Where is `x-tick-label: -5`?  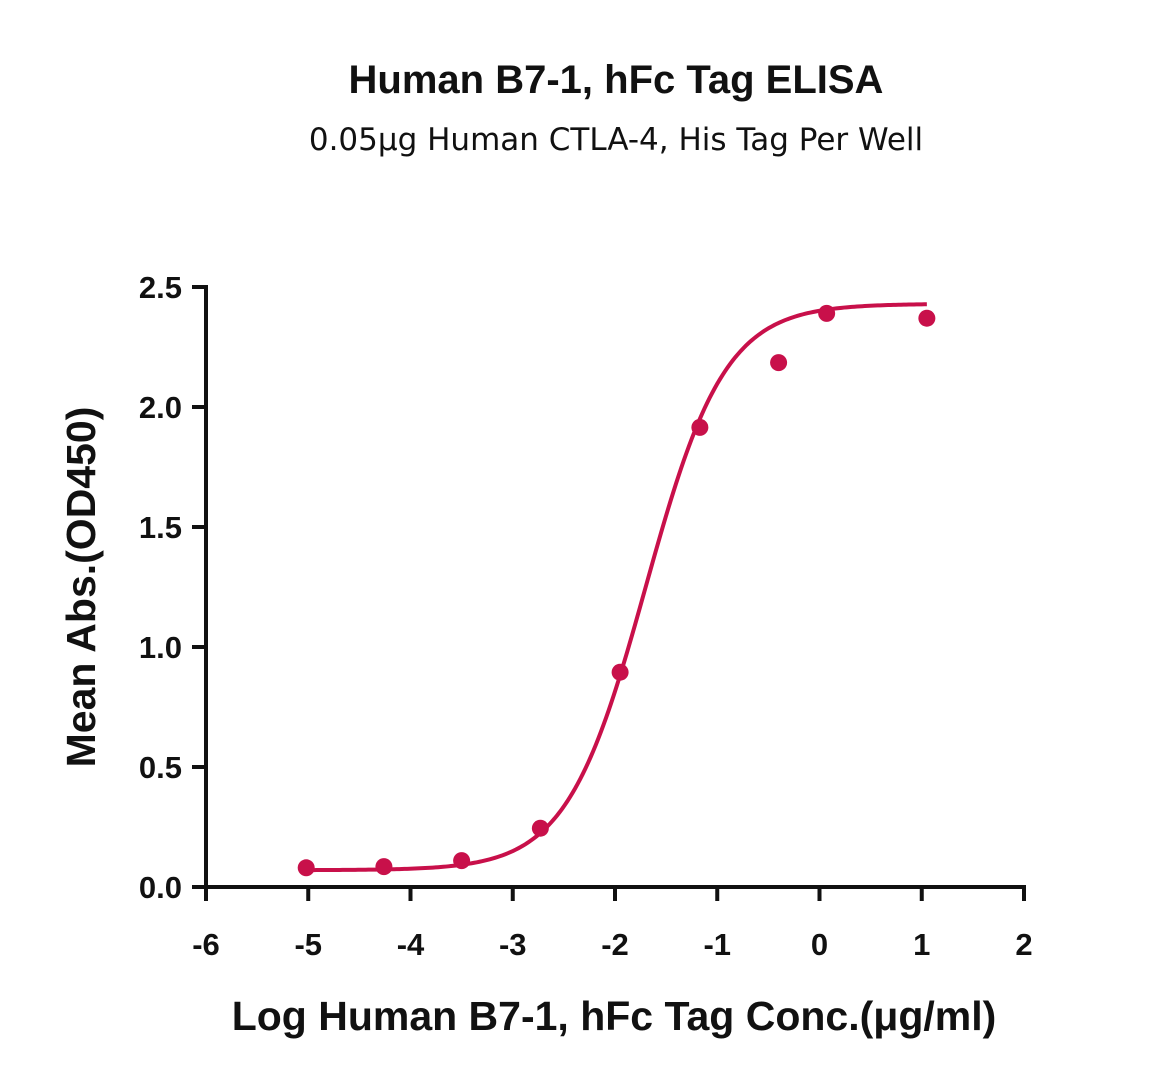
x-tick-label: -5 is located at coordinates (308, 944).